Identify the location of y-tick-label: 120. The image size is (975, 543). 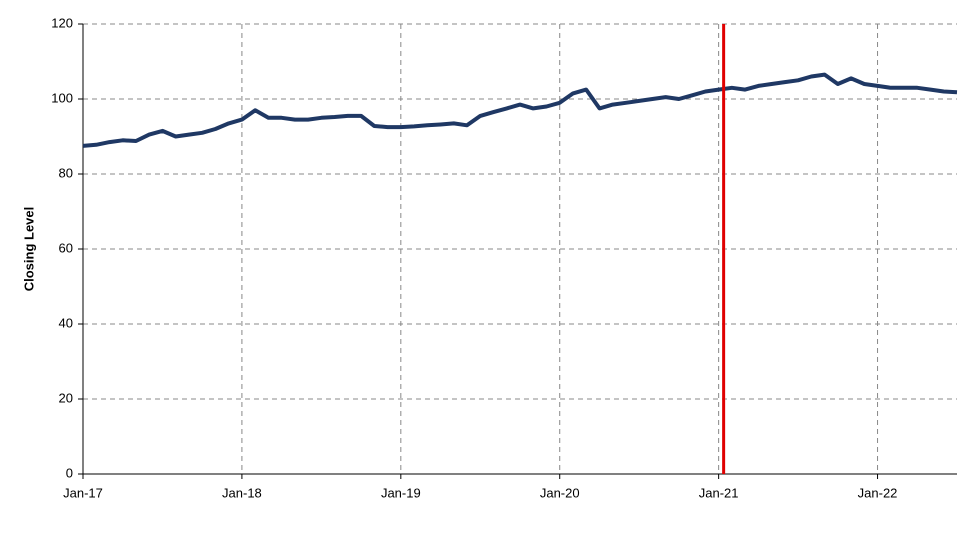
(62, 22).